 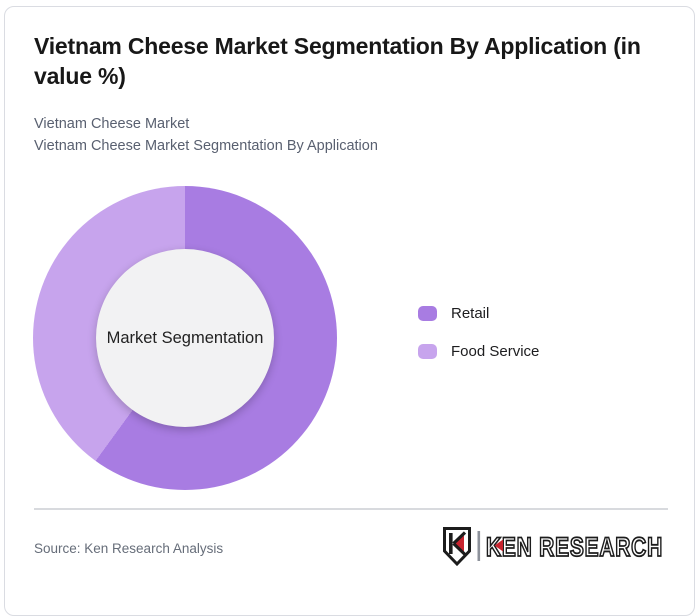 I want to click on source-text: Source: Ken Research Analysis, so click(x=129, y=548).